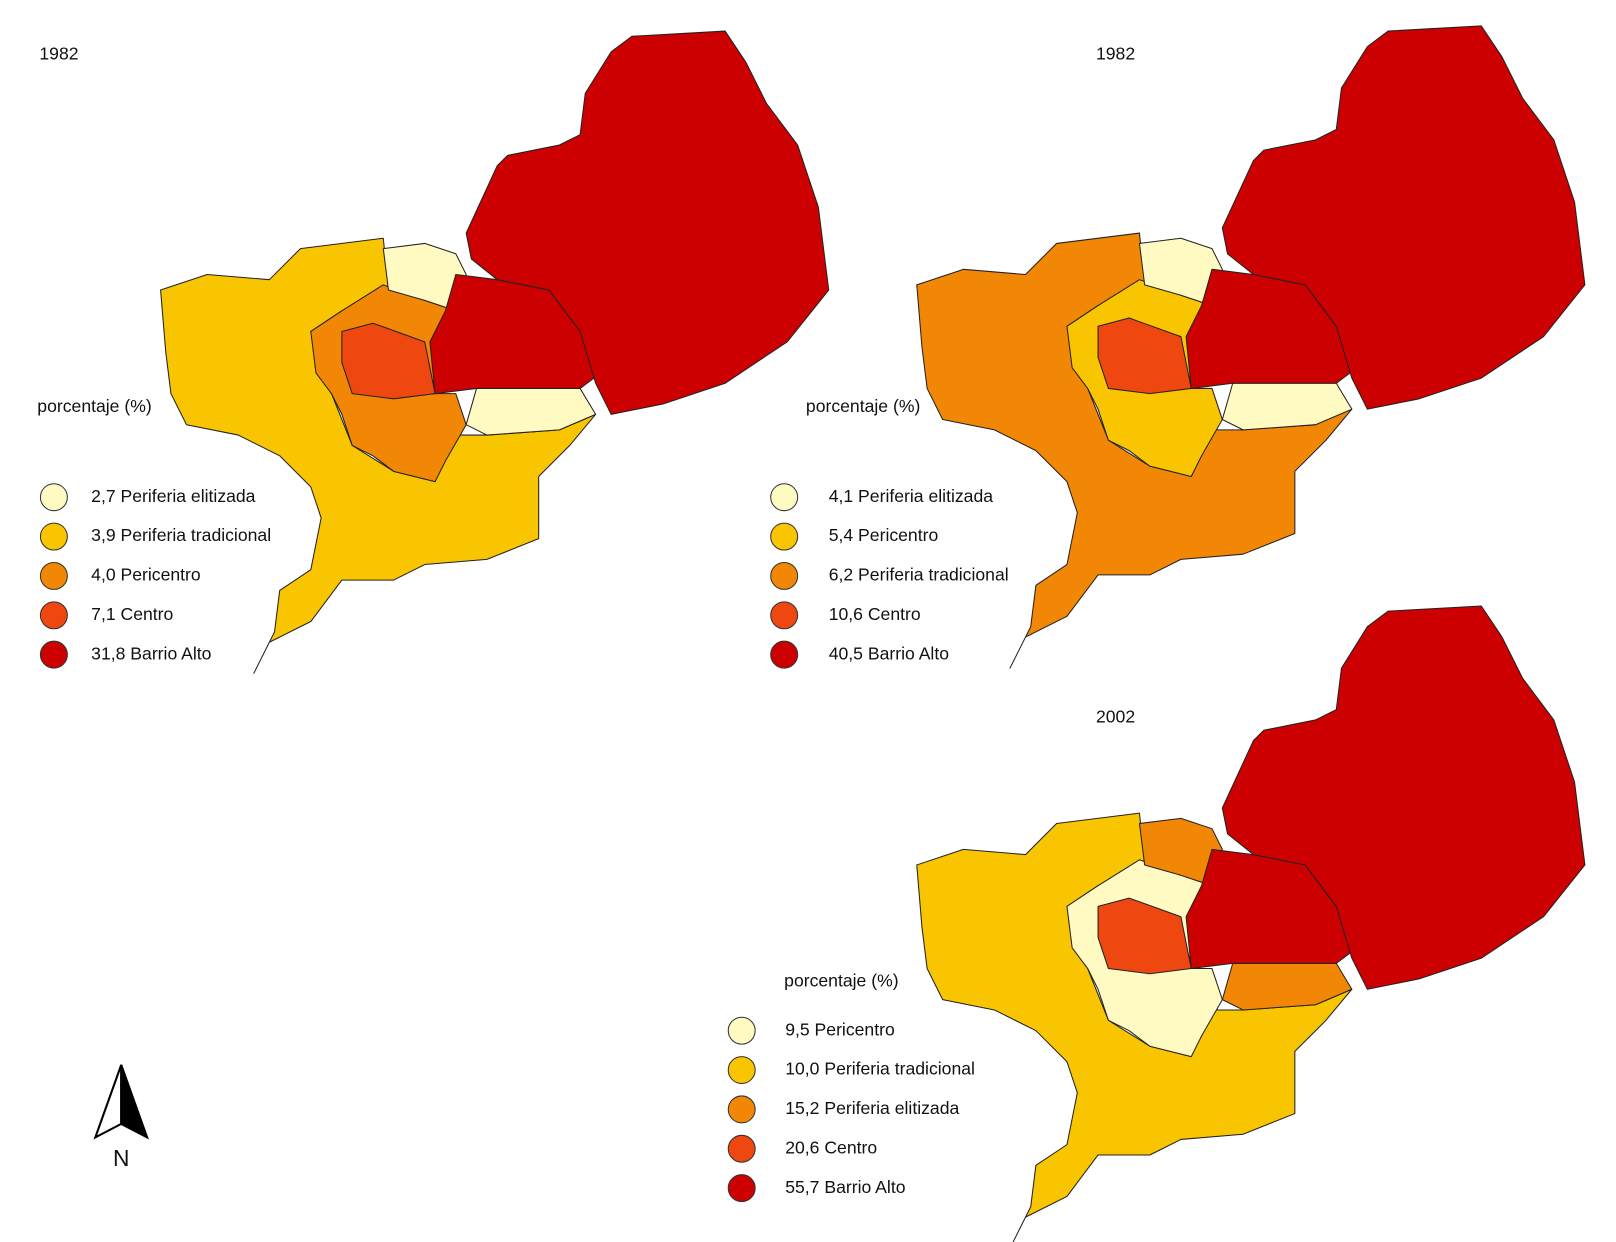 The height and width of the screenshot is (1242, 1616). What do you see at coordinates (121, 1158) in the screenshot?
I see `north-label: N` at bounding box center [121, 1158].